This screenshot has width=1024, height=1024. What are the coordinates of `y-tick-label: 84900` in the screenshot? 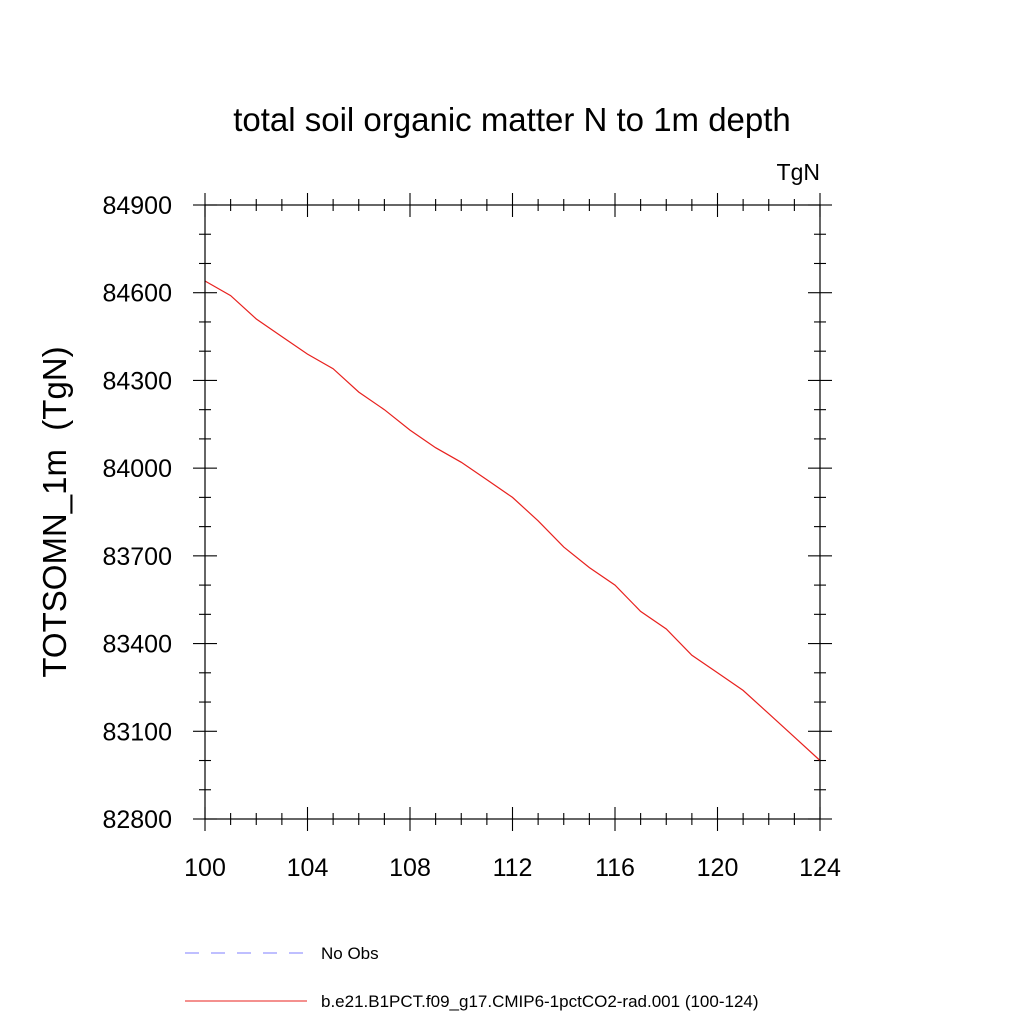 It's located at (137, 206).